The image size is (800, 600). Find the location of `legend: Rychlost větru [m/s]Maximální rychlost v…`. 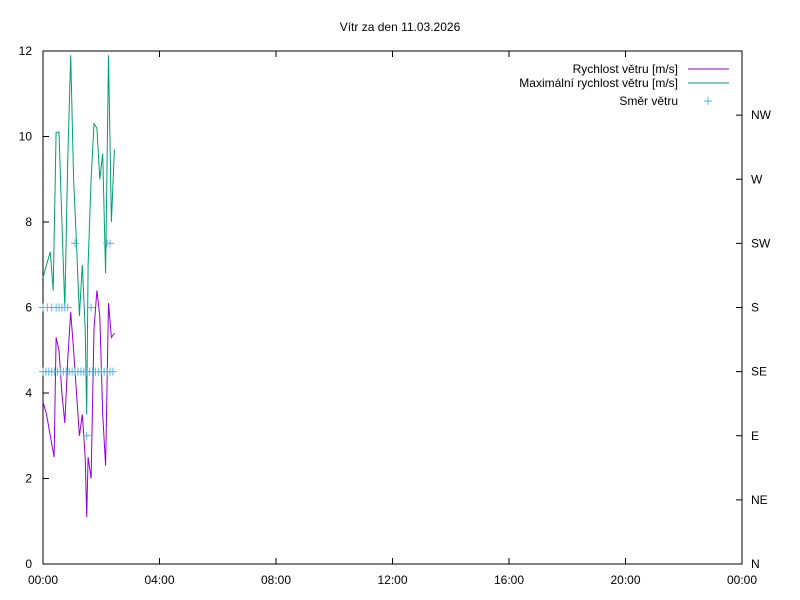

legend: Rychlost větru [m/s]Maximální rychlost v… is located at coordinates (624, 85).